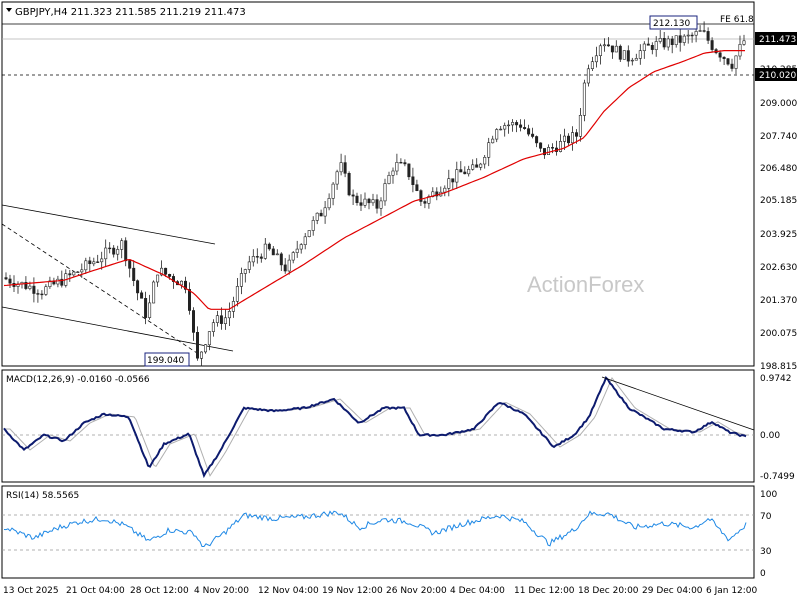 The image size is (800, 600). I want to click on current-price-box, so click(776, 38).